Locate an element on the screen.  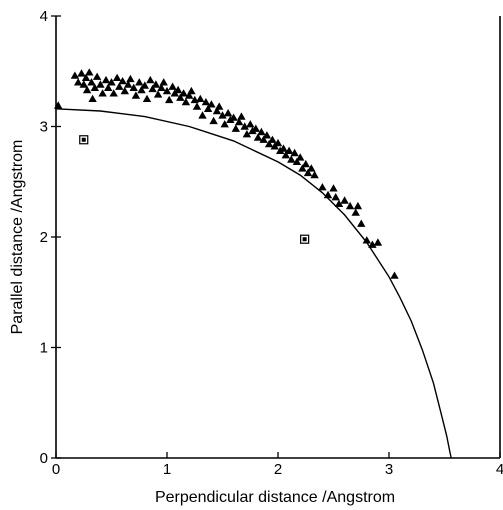
x-tick-label: 2 is located at coordinates (278, 469).